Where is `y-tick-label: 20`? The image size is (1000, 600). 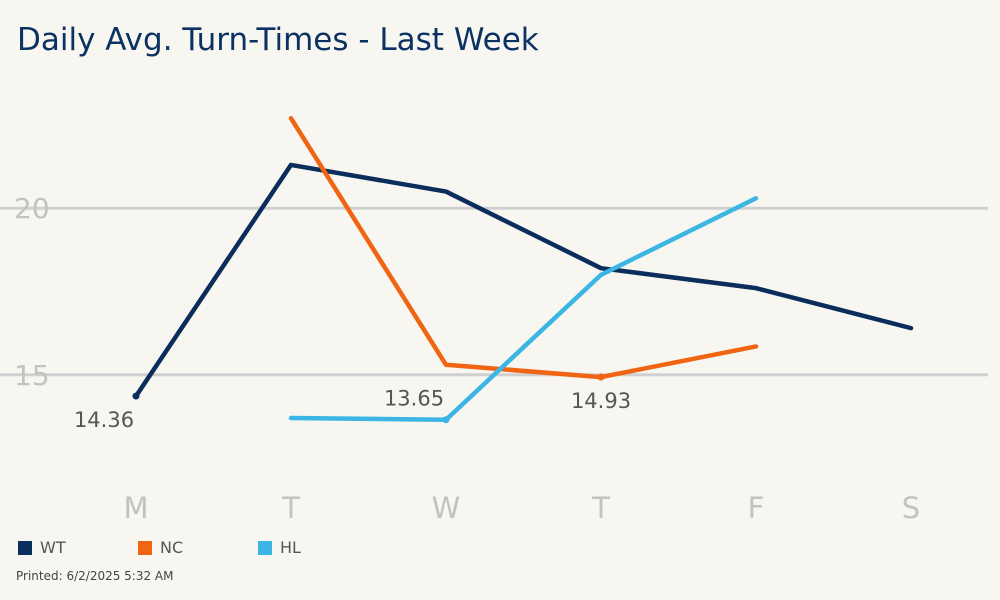 y-tick-label: 20 is located at coordinates (32, 208).